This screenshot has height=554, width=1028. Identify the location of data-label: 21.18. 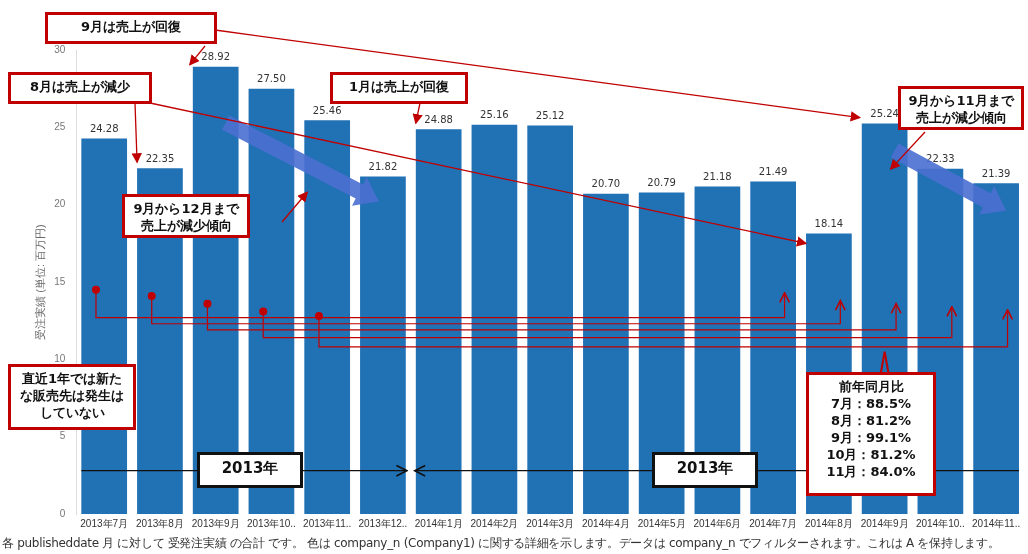
(717, 177).